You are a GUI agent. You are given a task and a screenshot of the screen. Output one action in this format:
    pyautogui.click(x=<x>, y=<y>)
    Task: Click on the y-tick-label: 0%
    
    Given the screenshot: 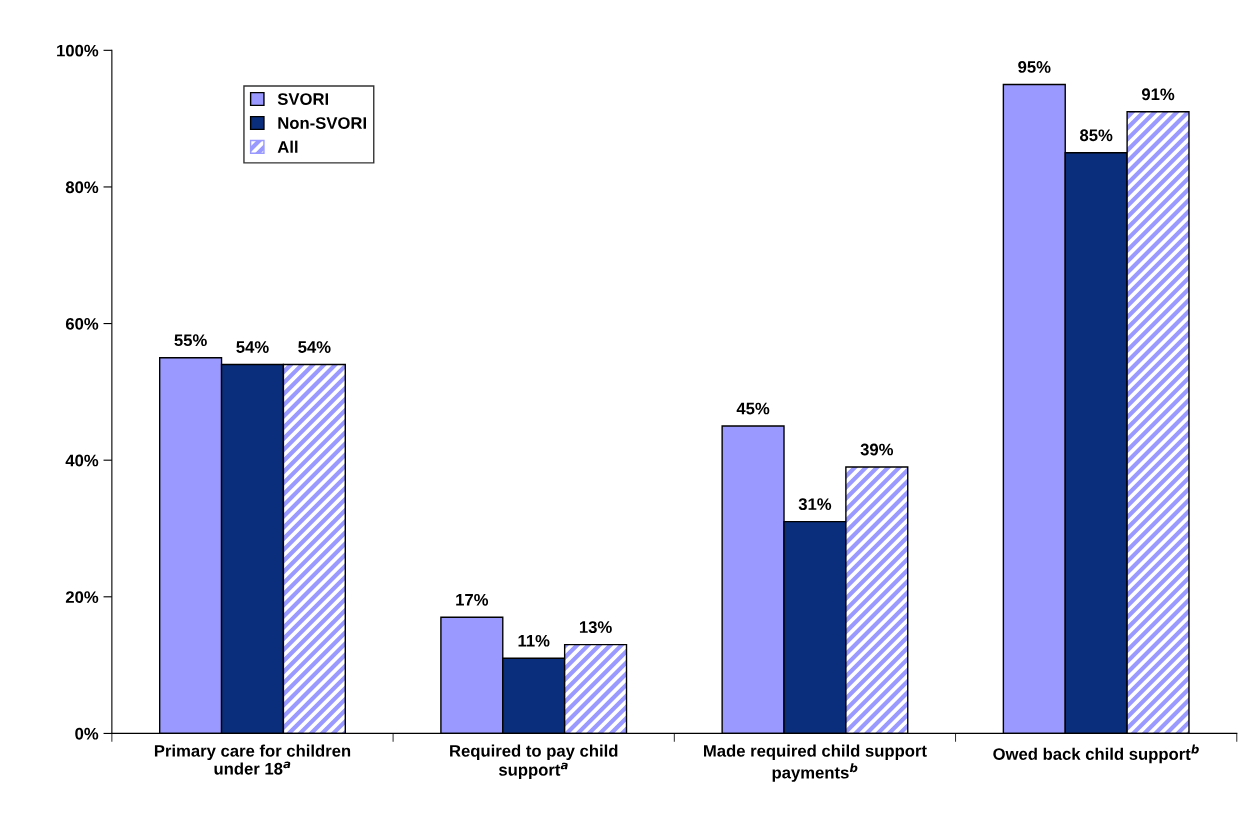 What is the action you would take?
    pyautogui.click(x=87, y=733)
    